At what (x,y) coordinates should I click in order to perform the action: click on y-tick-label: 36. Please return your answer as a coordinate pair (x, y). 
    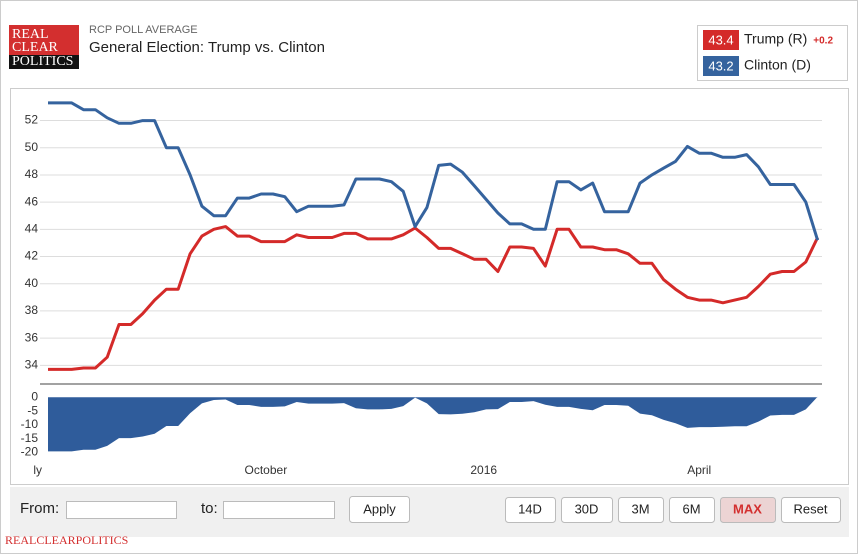
    Looking at the image, I should click on (32, 337).